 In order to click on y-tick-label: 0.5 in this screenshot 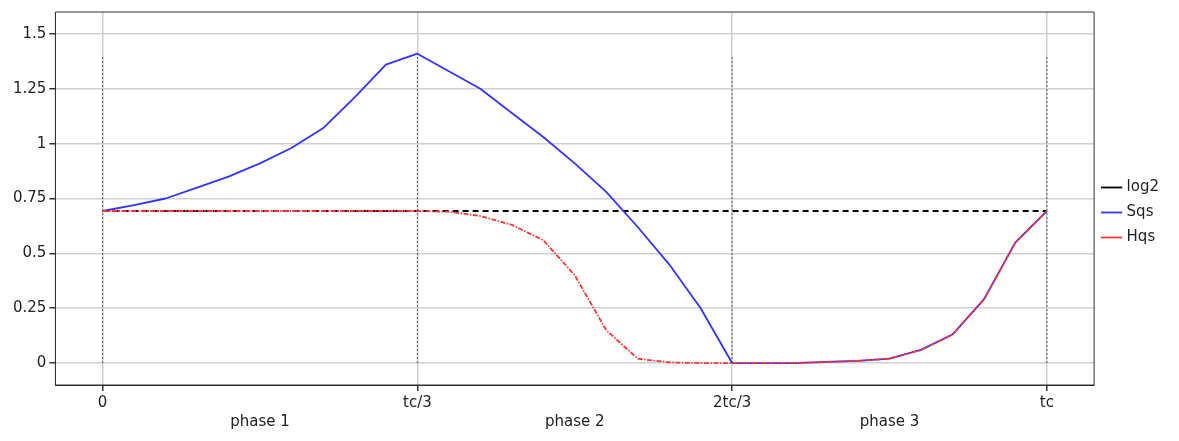, I will do `click(34, 252)`.